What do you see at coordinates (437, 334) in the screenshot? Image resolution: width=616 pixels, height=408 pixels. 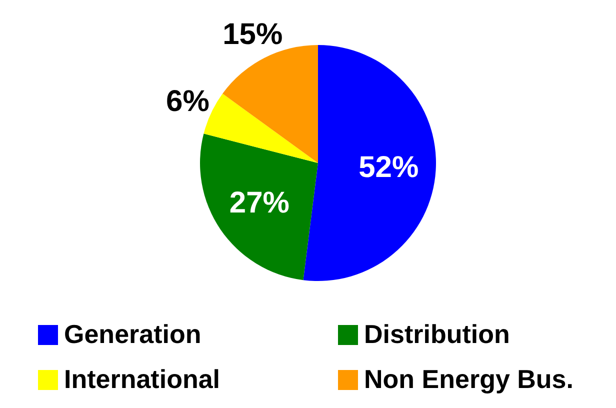 I see `legend-label: Distribution` at bounding box center [437, 334].